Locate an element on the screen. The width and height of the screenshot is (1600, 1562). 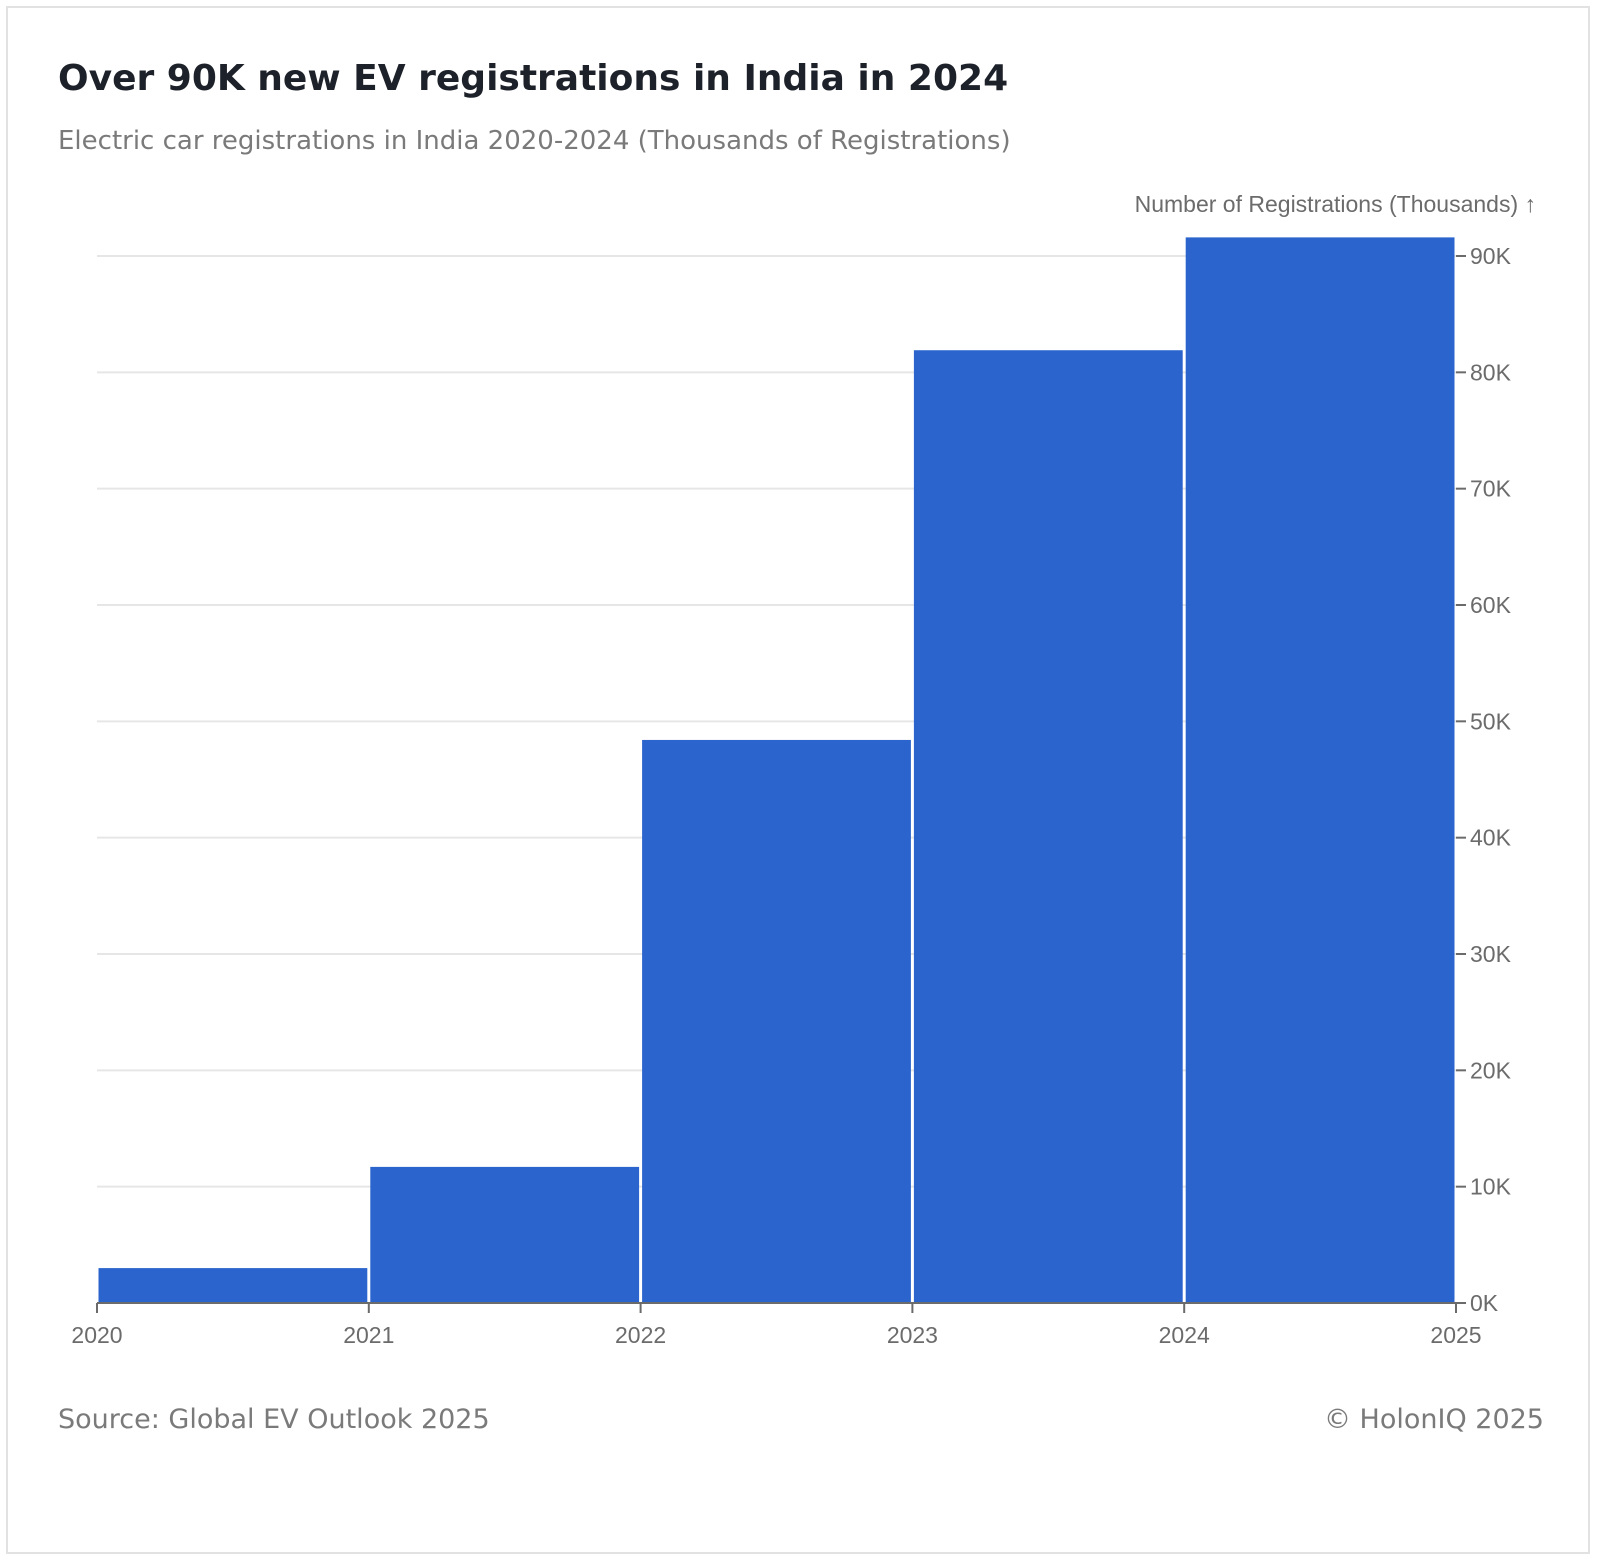
x-tick-label: 2024 is located at coordinates (1184, 1335).